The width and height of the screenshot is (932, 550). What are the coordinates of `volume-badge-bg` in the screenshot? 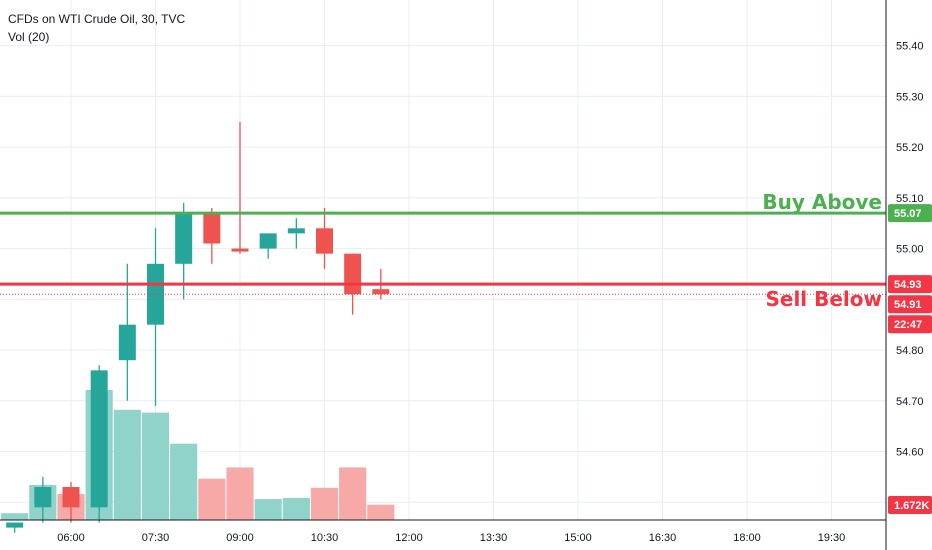 It's located at (910, 505).